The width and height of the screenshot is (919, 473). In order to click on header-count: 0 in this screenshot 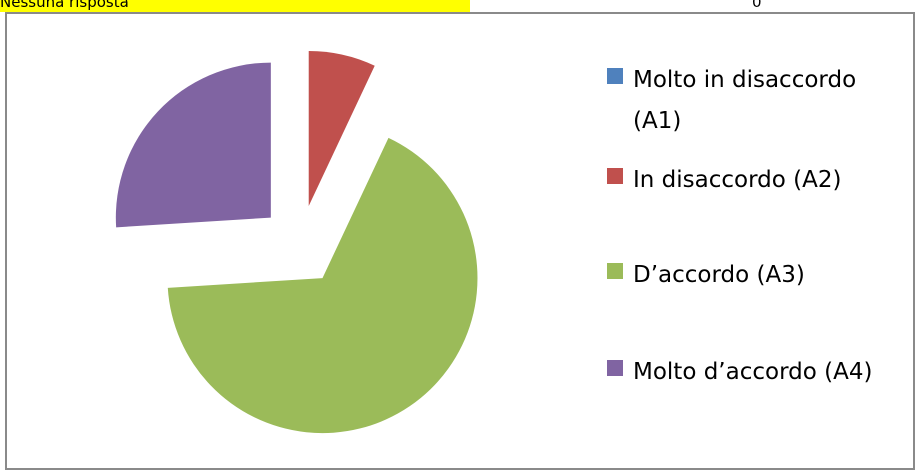, I will do `click(757, 5)`.